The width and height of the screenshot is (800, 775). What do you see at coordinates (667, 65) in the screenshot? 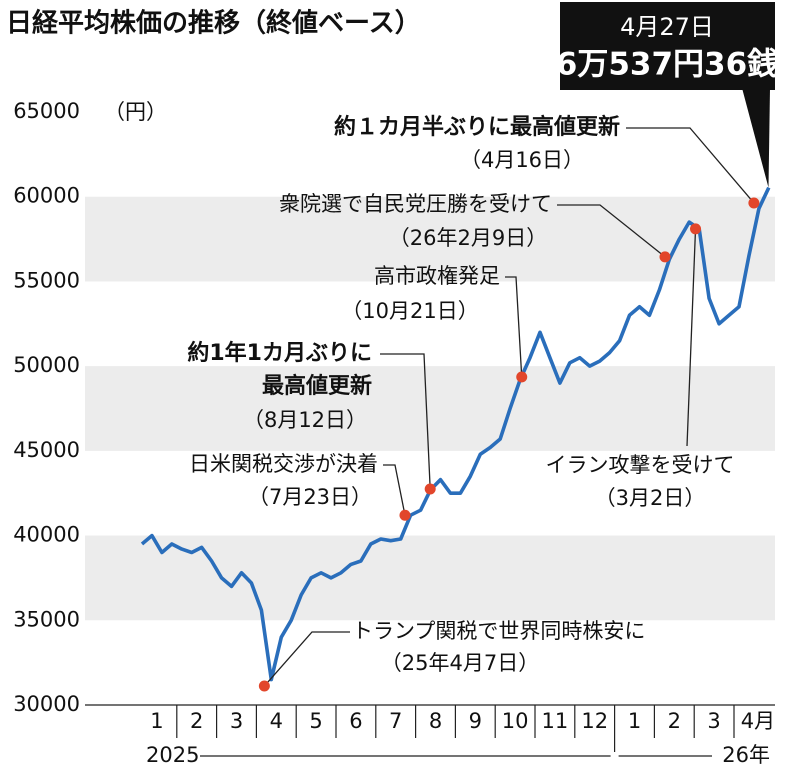
I see `callout-value: 6万537円36銭` at bounding box center [667, 65].